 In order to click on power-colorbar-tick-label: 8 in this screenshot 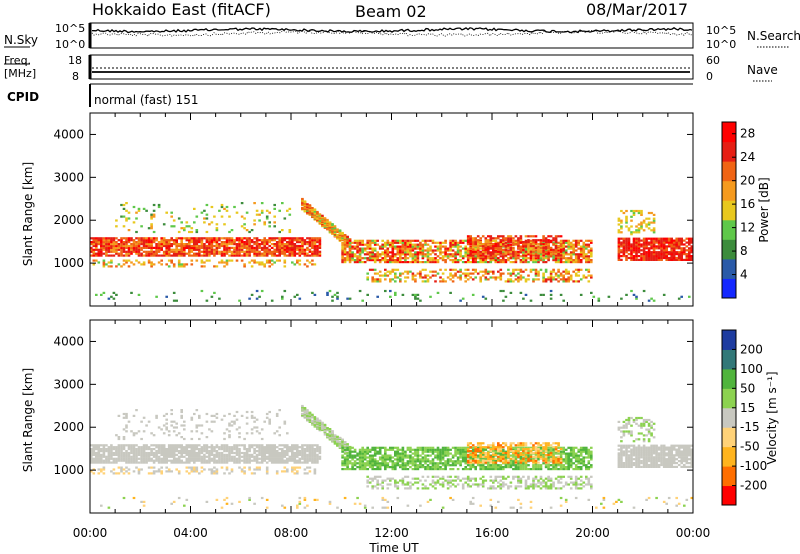, I will do `click(744, 251)`.